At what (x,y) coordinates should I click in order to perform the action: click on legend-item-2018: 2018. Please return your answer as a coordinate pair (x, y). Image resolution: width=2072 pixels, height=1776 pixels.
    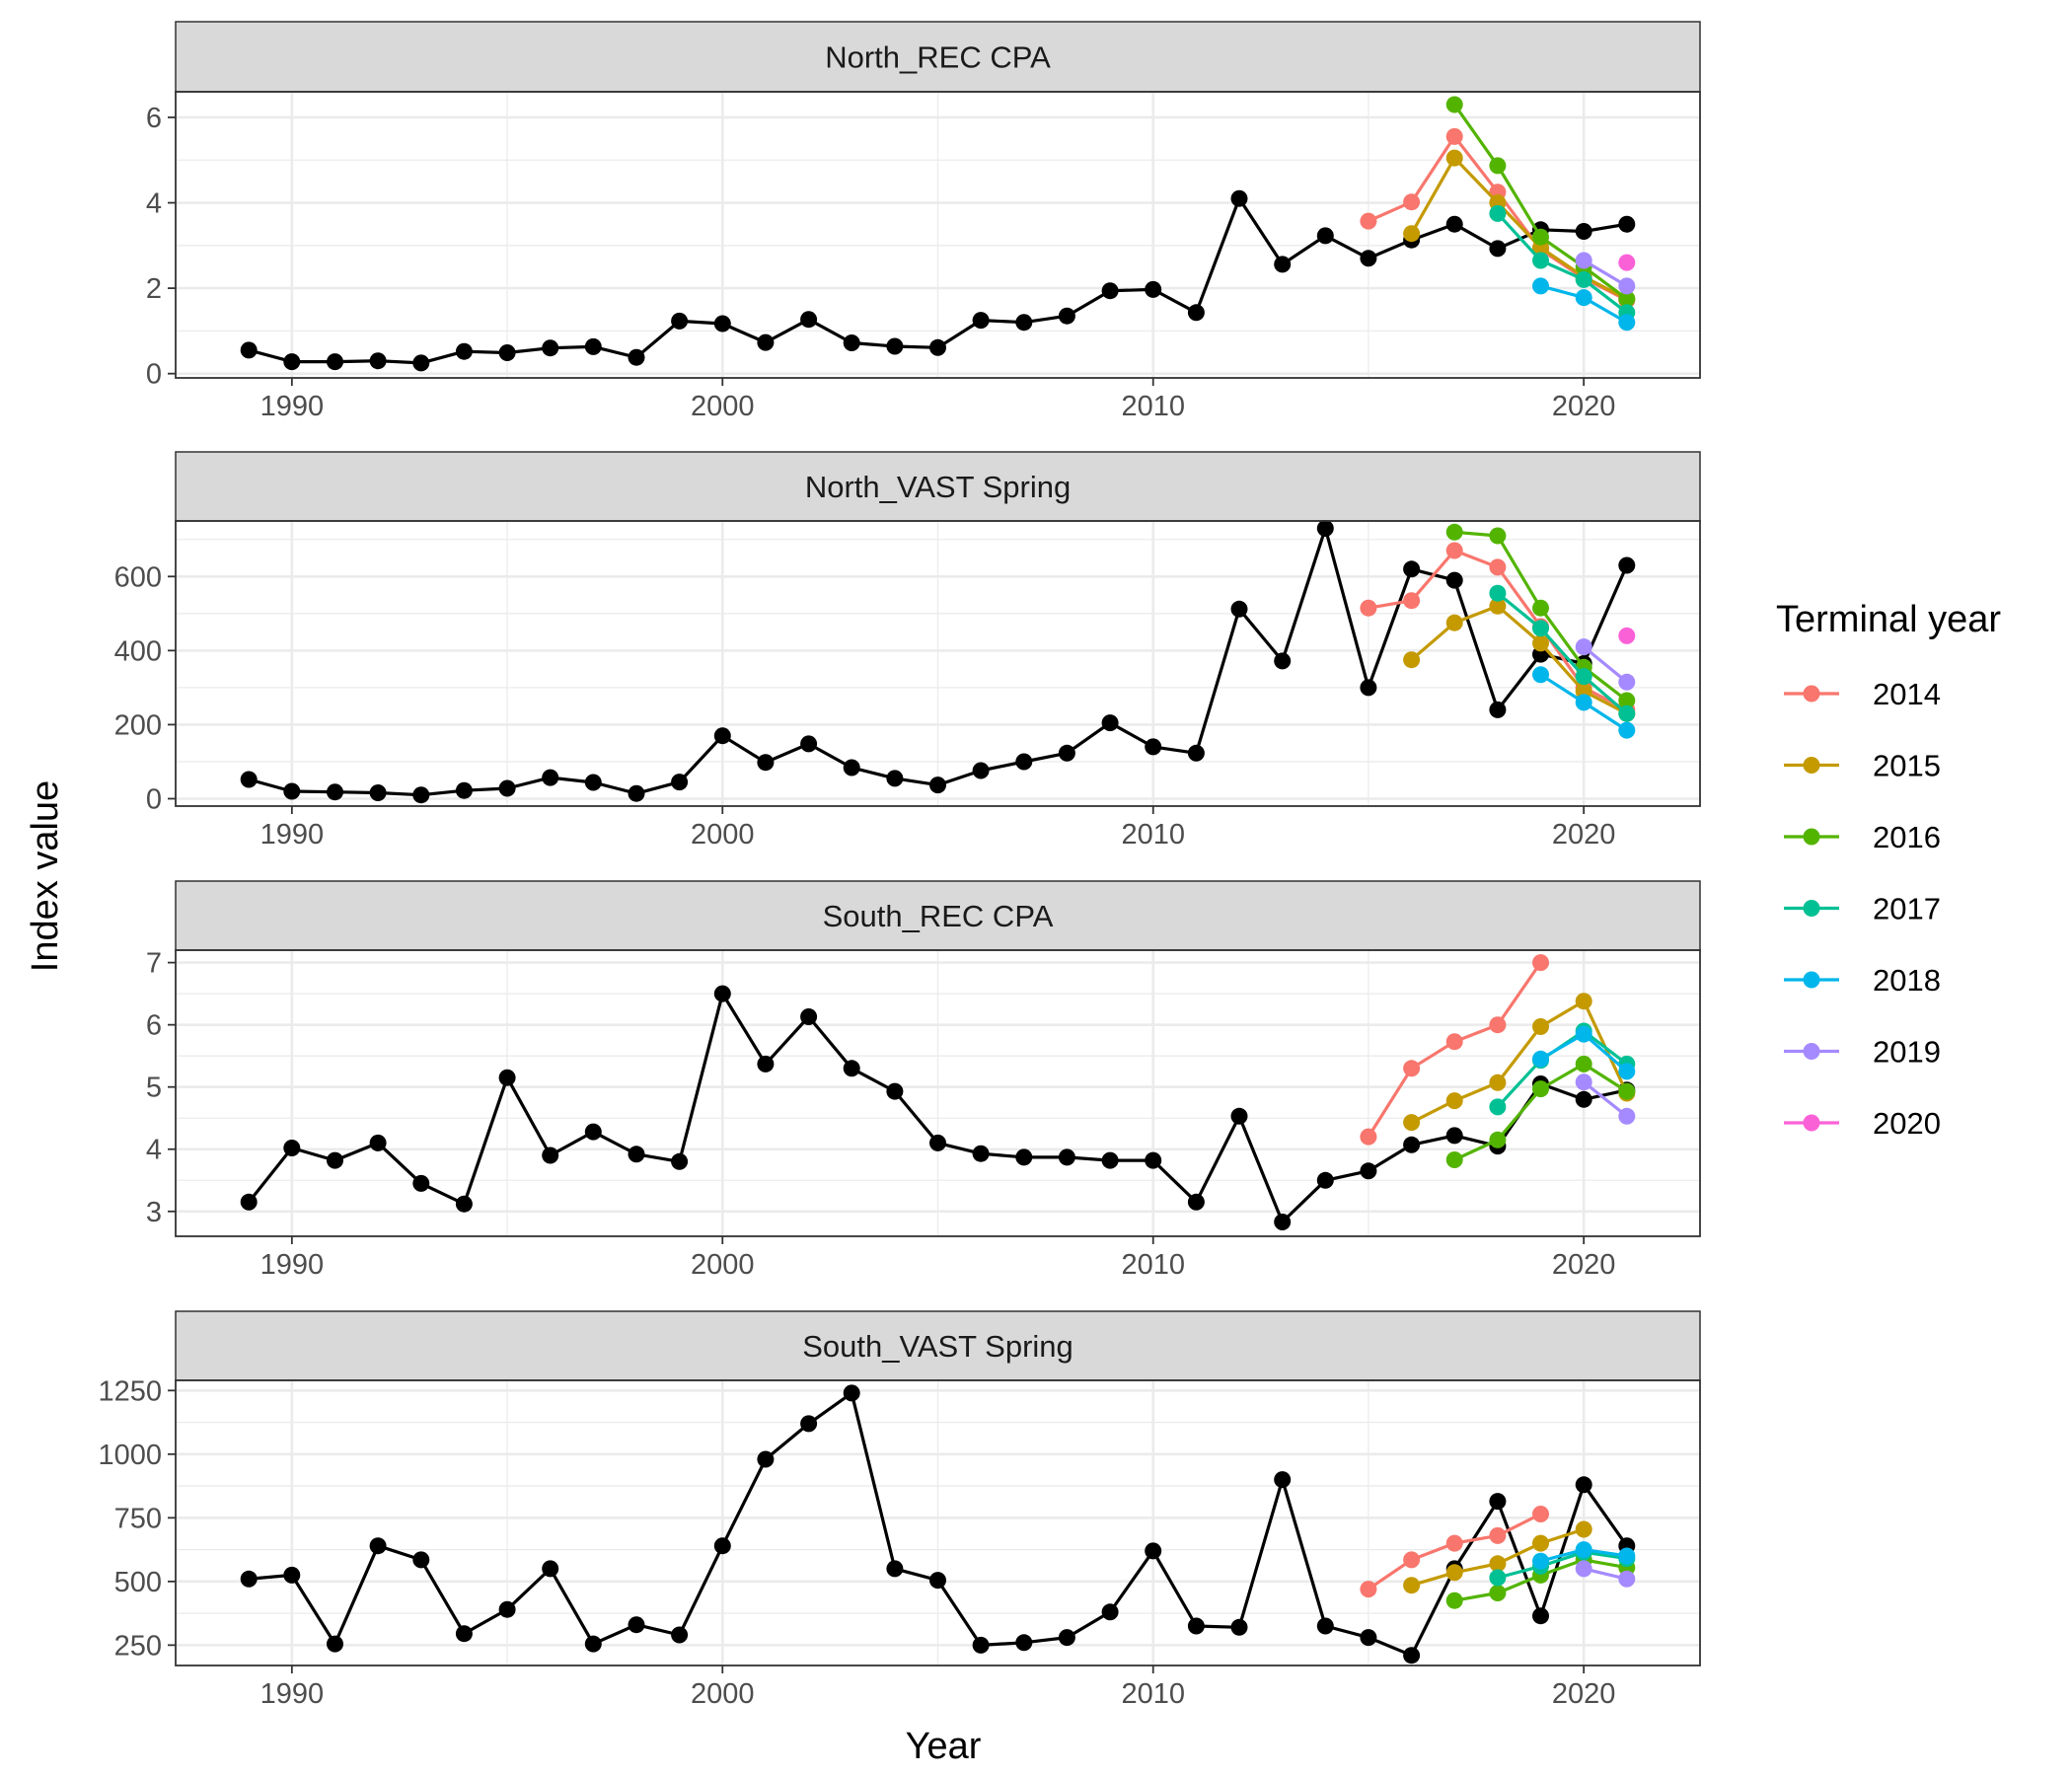
    Looking at the image, I should click on (1862, 981).